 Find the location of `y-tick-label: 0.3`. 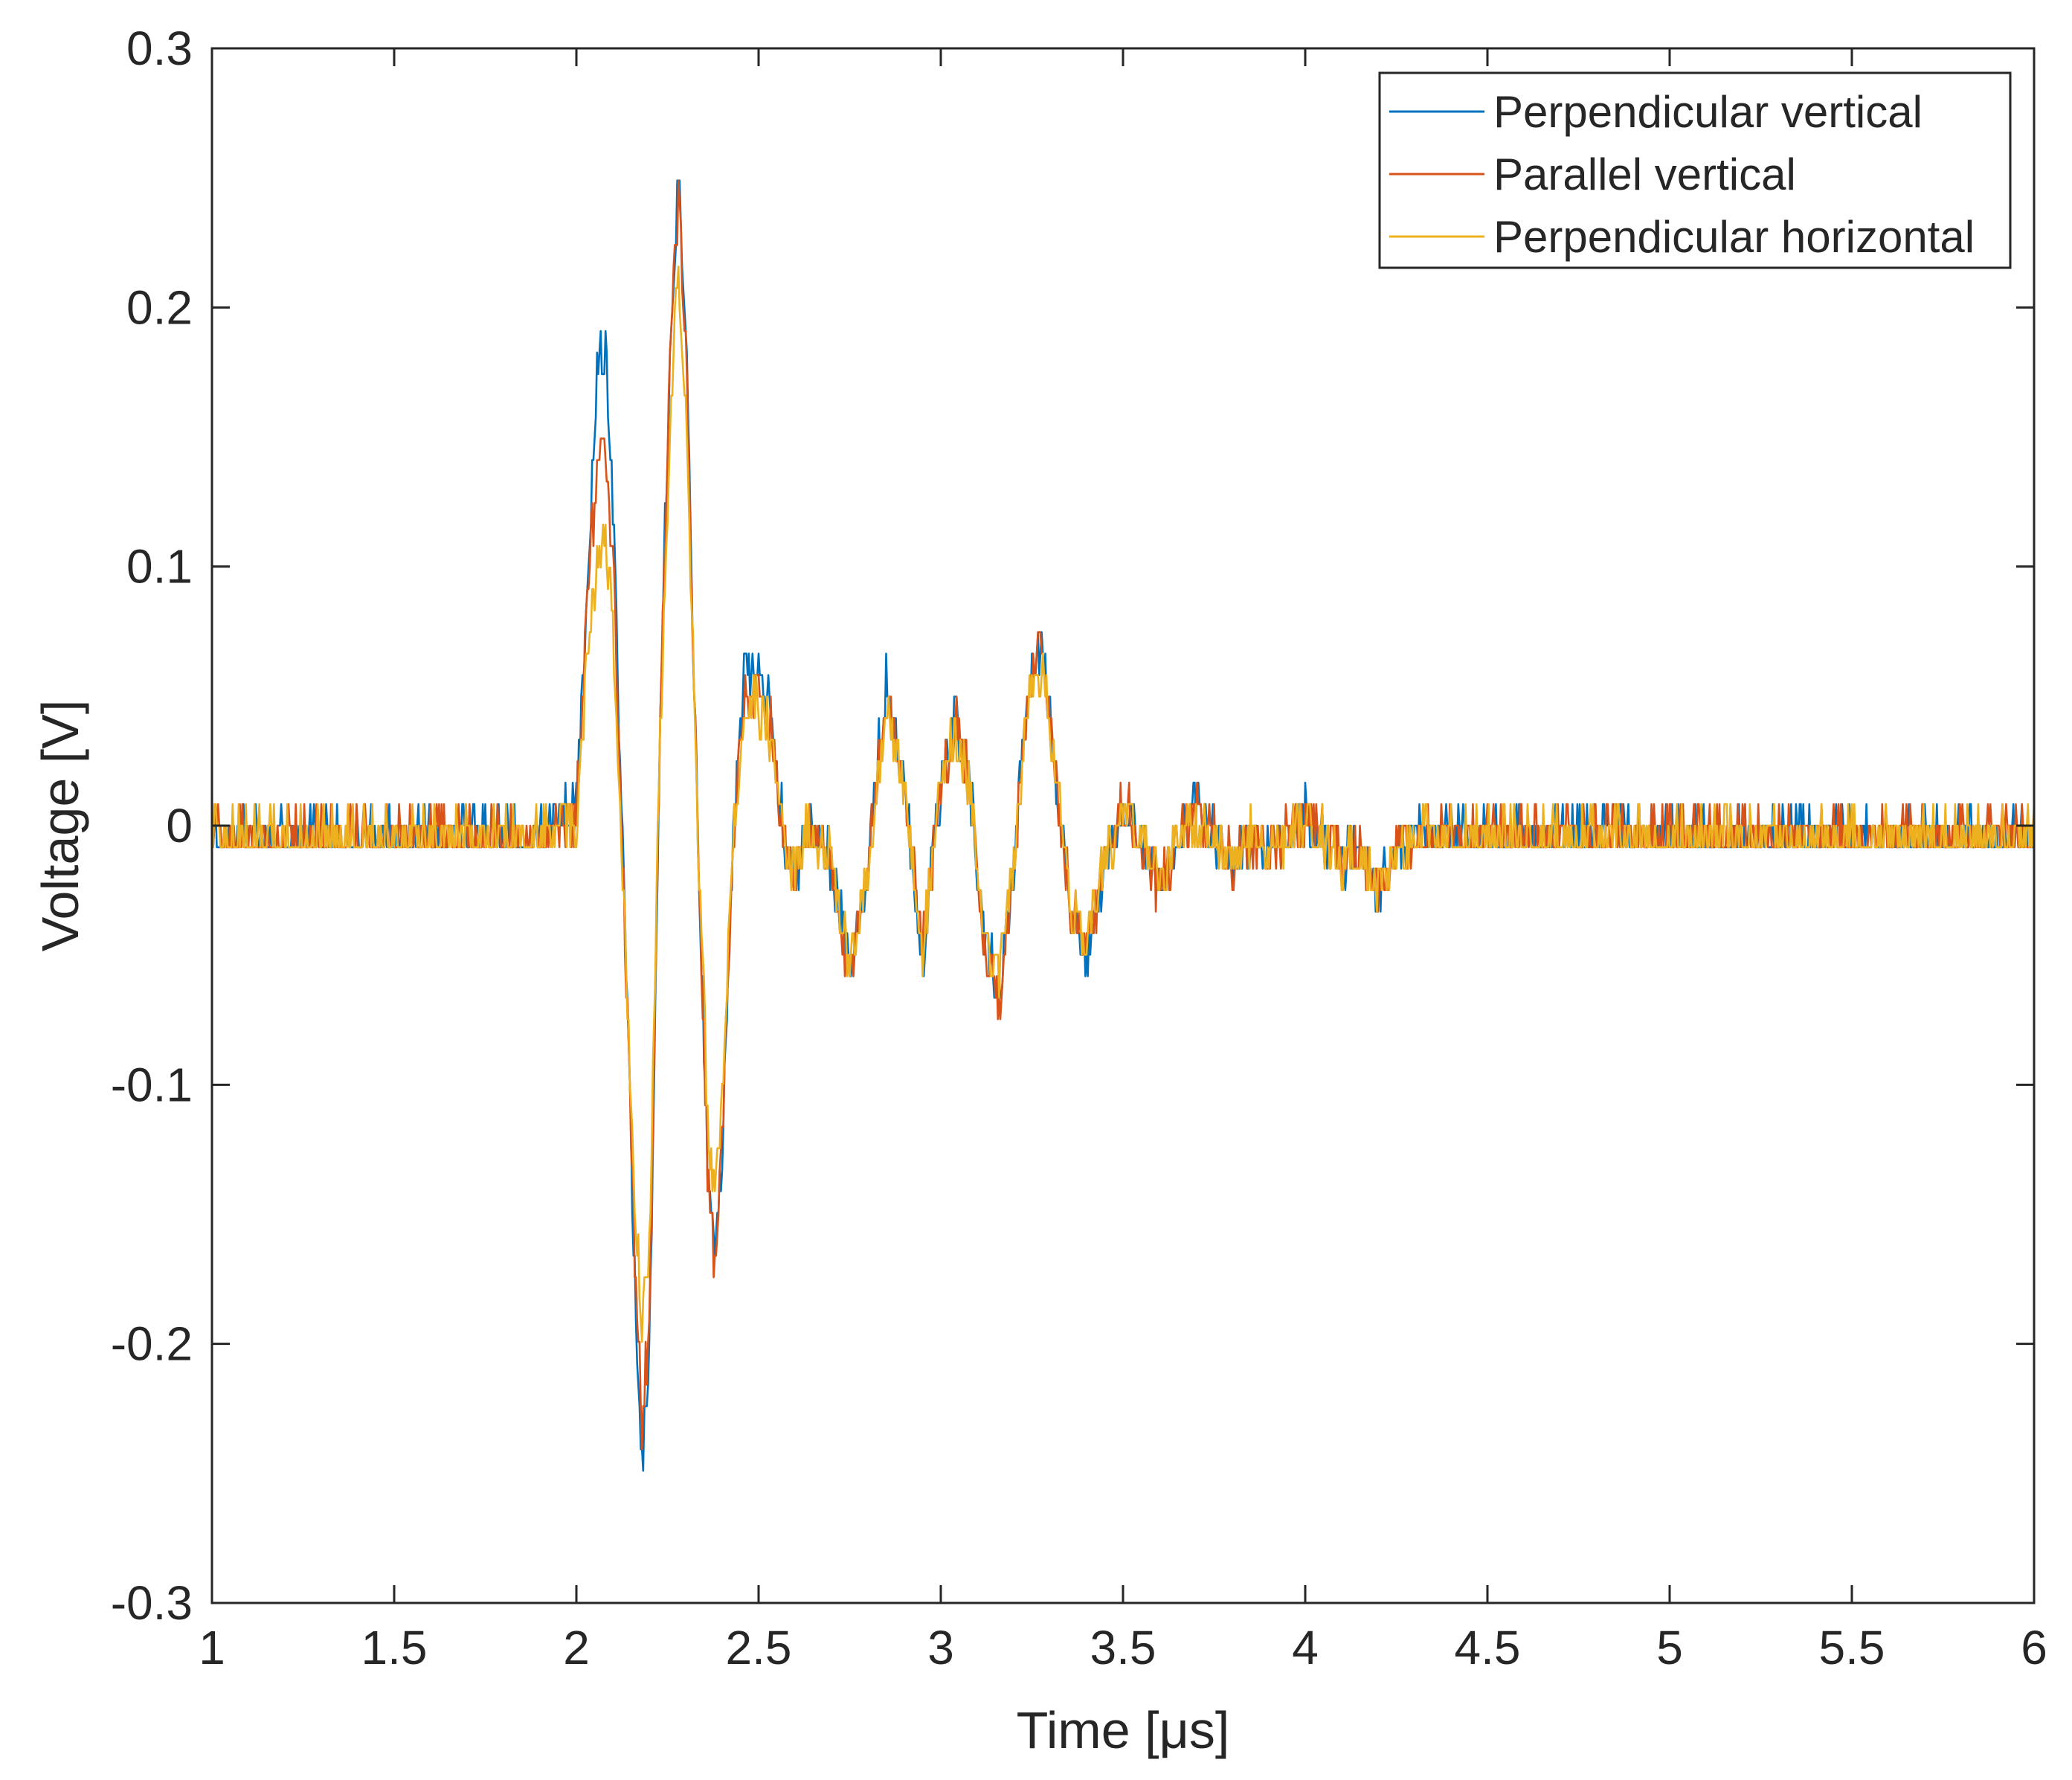

y-tick-label: 0.3 is located at coordinates (159, 48).